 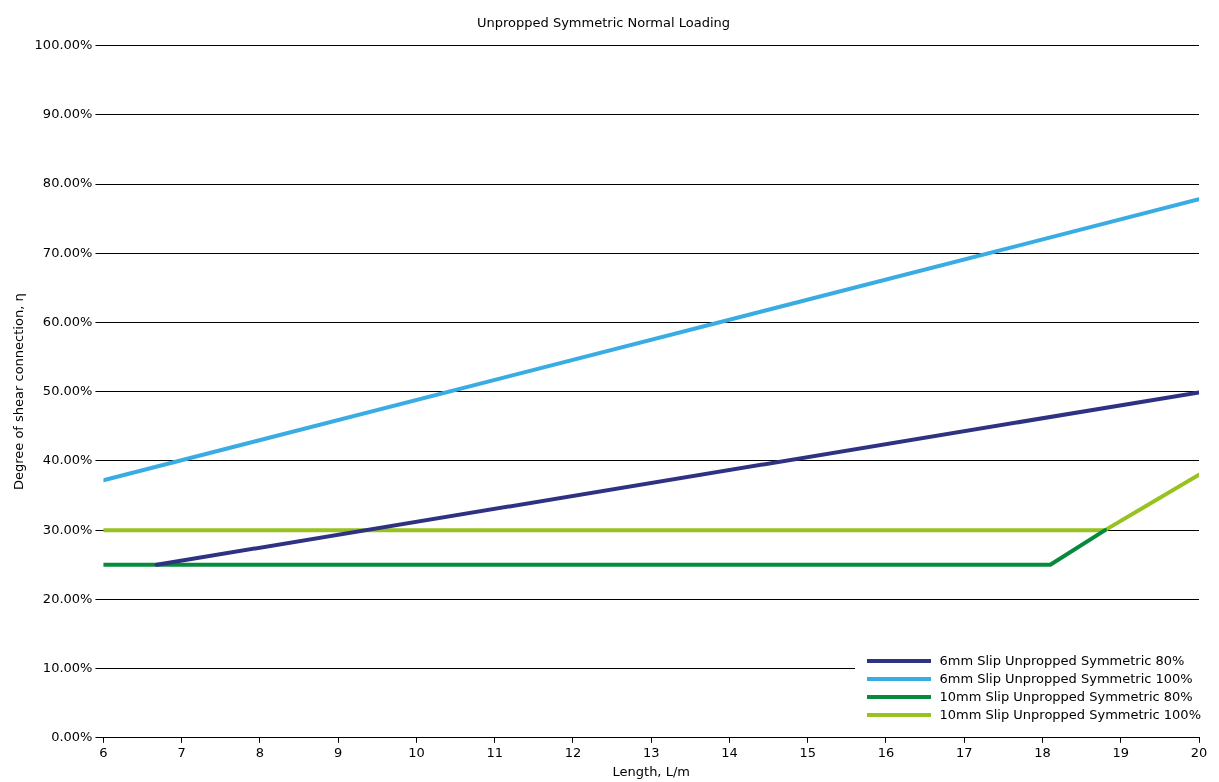 I want to click on x-tick-label: 10, so click(x=416, y=752).